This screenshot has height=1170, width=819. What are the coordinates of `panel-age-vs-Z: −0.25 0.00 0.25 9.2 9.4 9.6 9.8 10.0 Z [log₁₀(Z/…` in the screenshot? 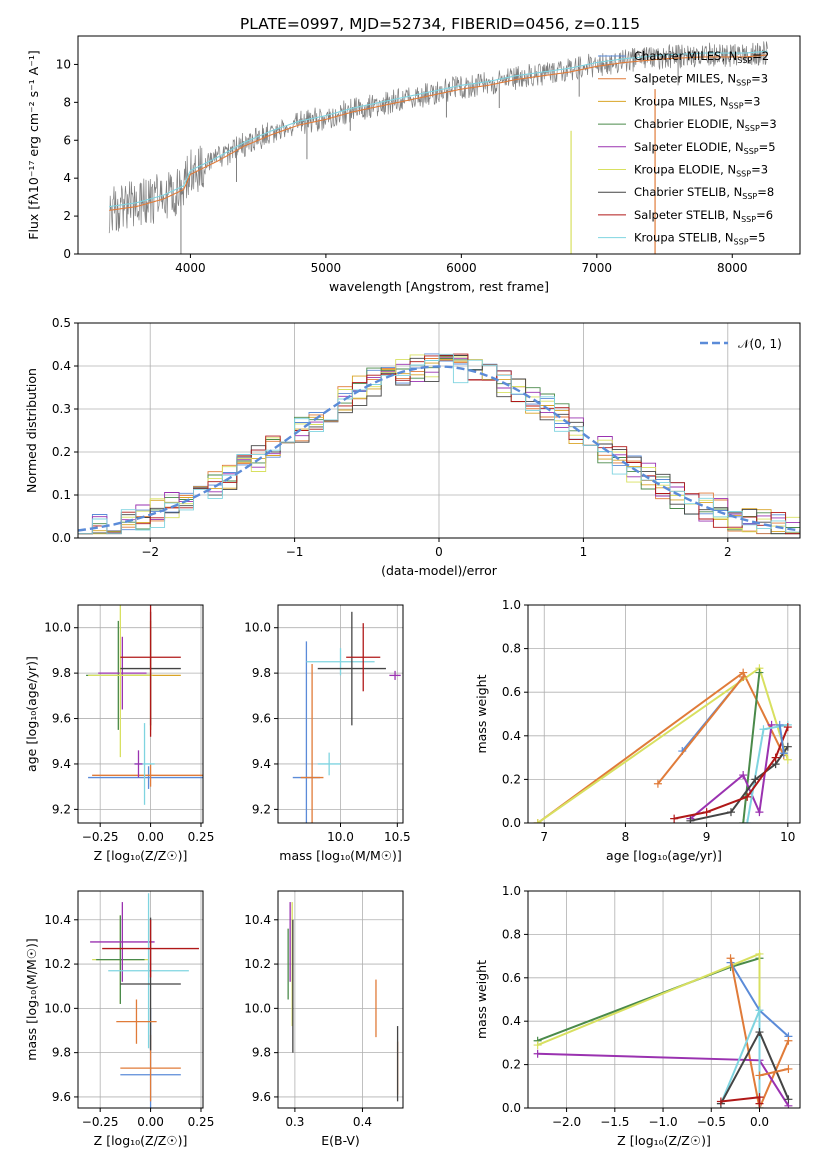 It's located at (119, 733).